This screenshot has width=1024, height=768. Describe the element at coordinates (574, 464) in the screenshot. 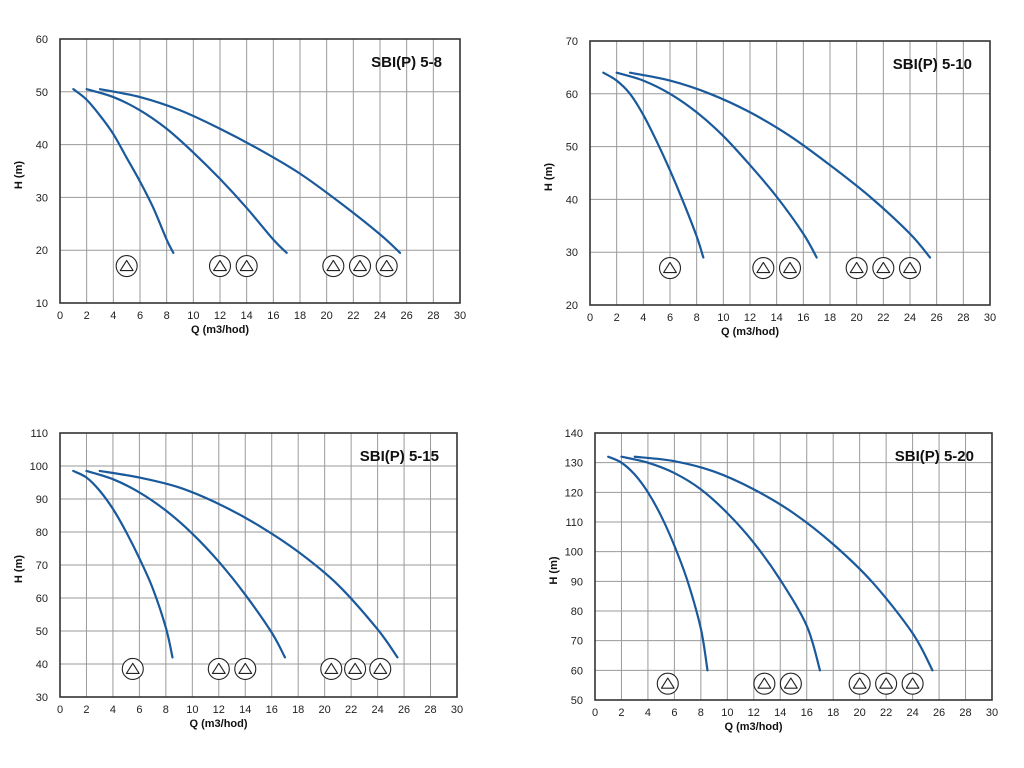

I see `y-tick-label: 130` at that location.